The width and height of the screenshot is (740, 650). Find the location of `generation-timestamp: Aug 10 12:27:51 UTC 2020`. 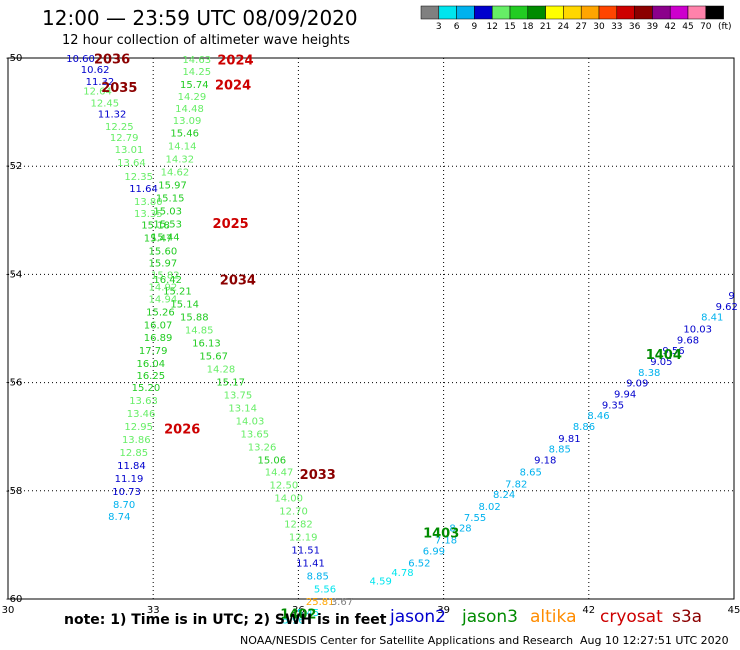

generation-timestamp: Aug 10 12:27:51 UTC 2020 is located at coordinates (654, 640).